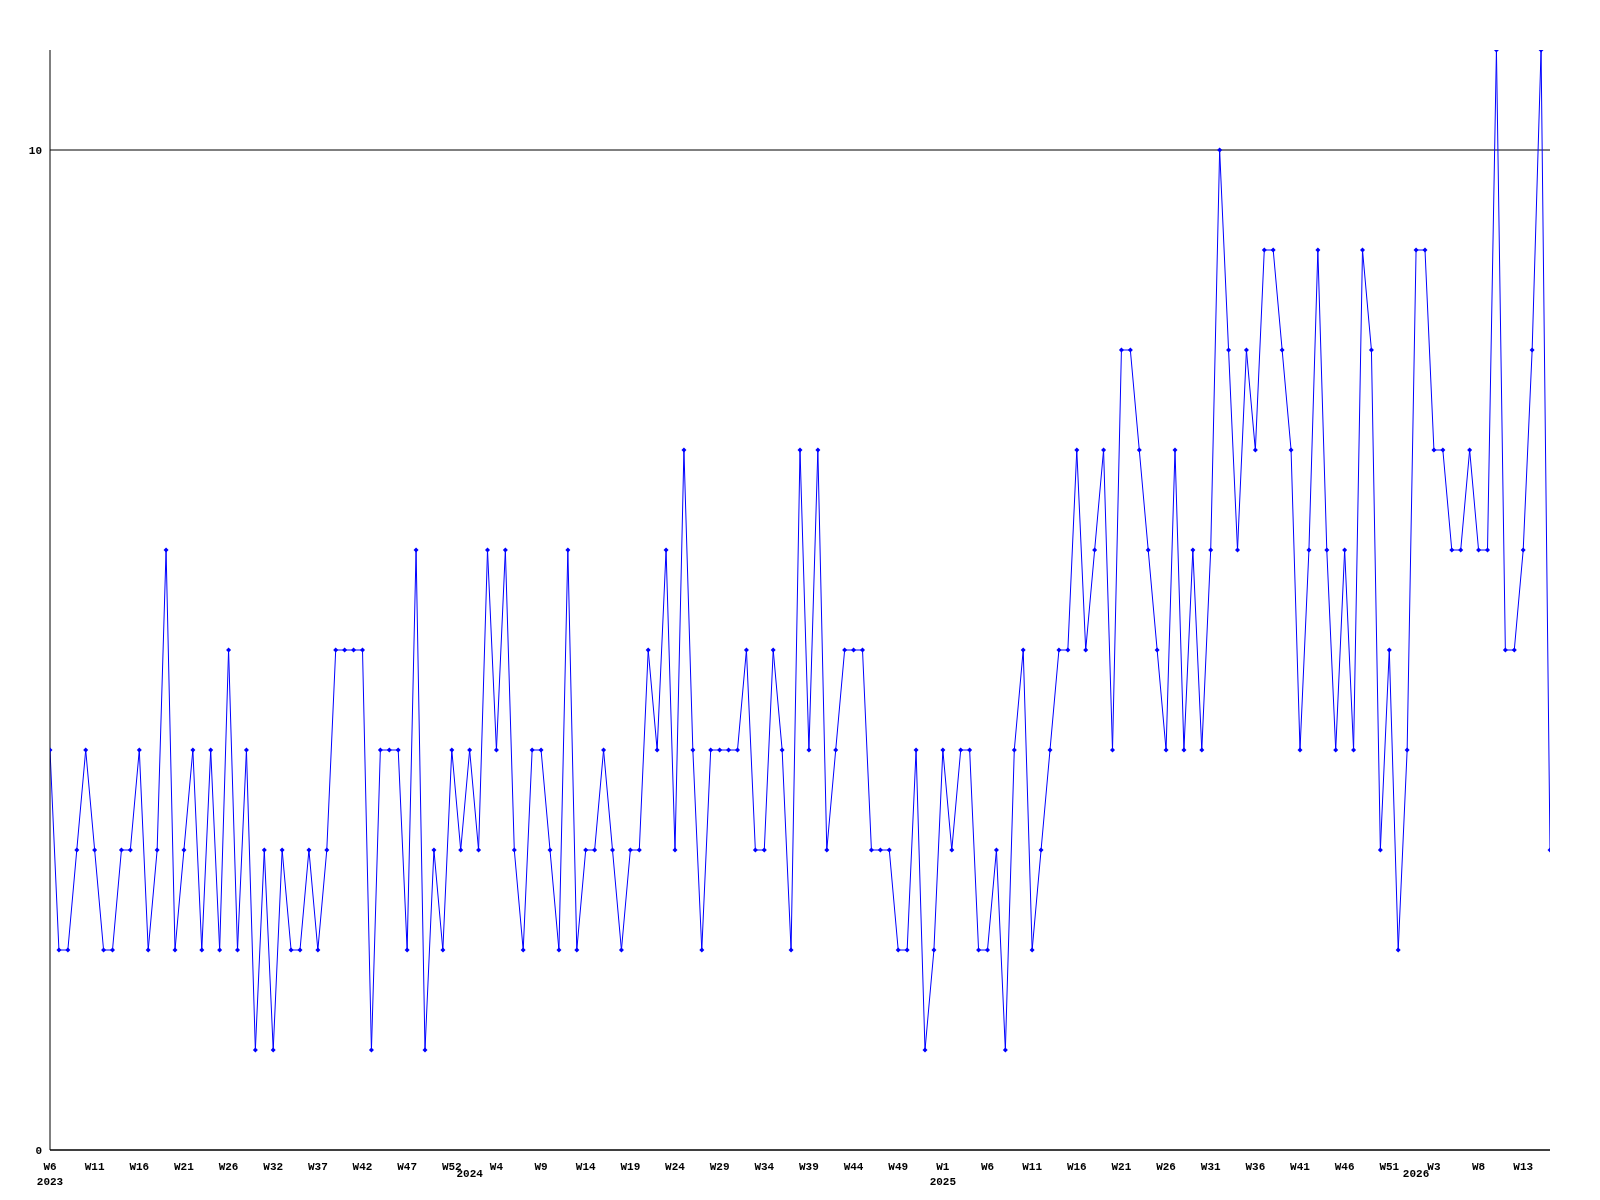 Image resolution: width=1600 pixels, height=1200 pixels. I want to click on x-tick-label: W29, so click(719, 1167).